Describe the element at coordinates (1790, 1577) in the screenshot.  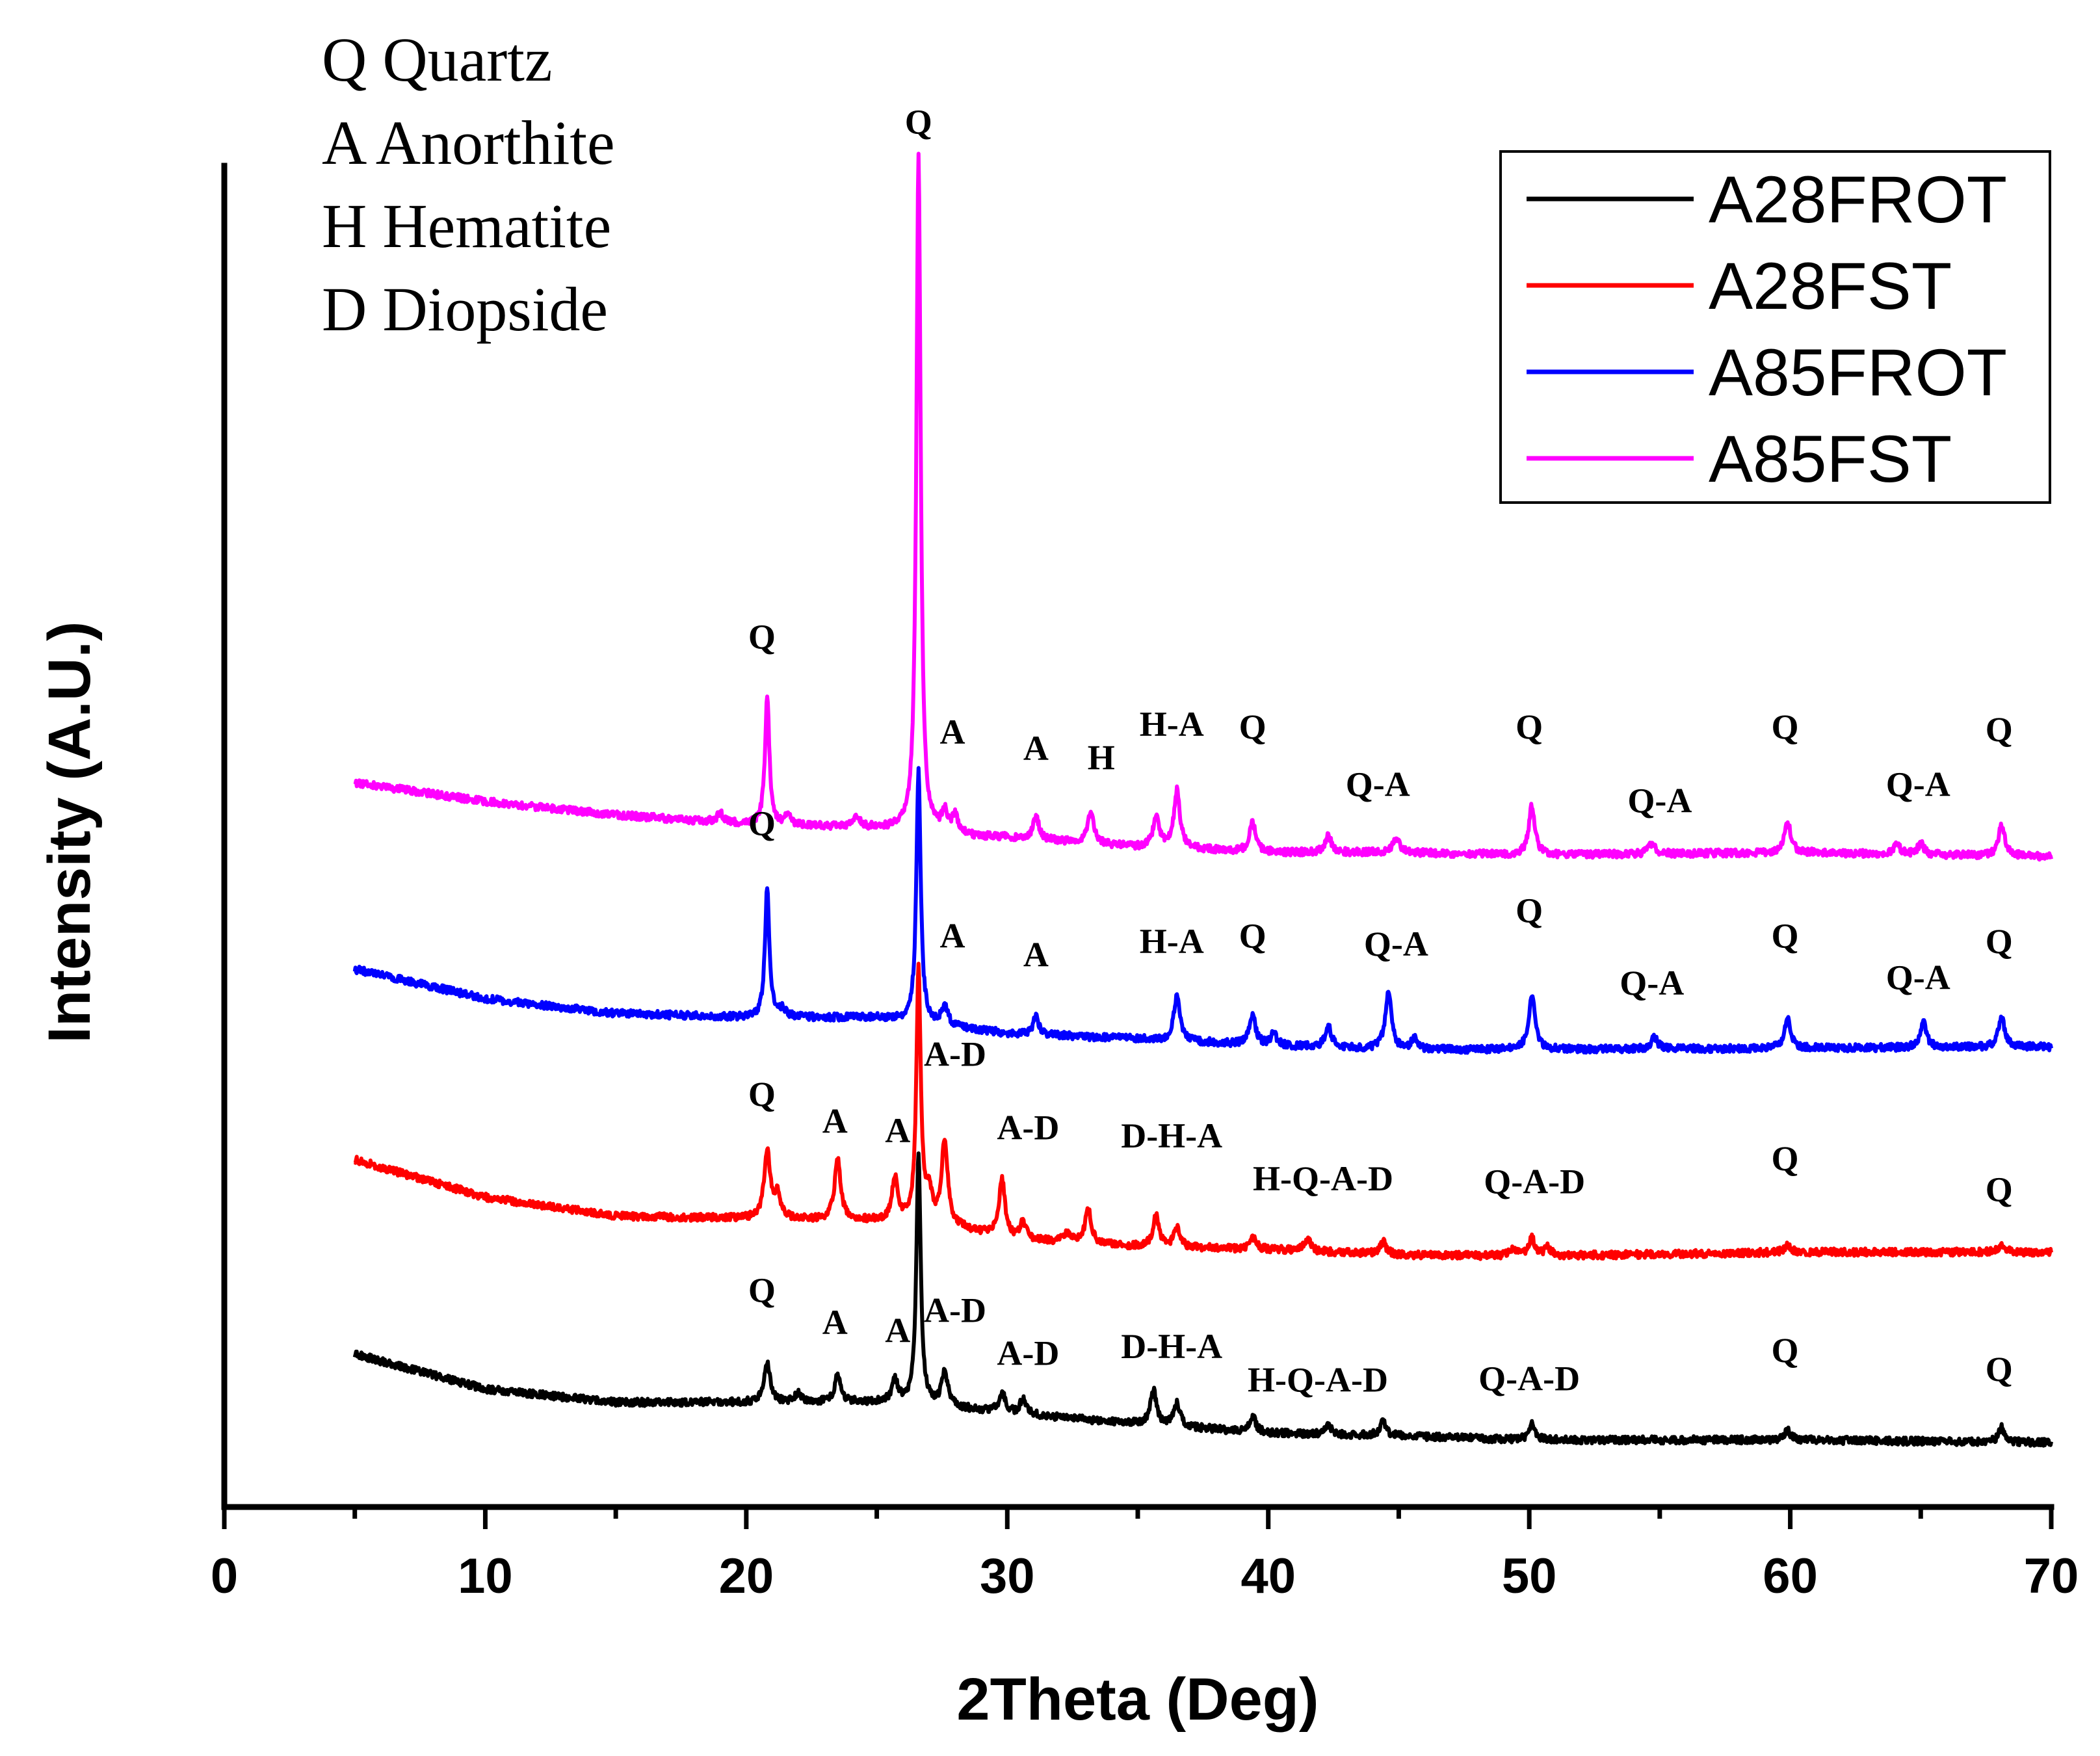
I see `x-tick-label: 60` at that location.